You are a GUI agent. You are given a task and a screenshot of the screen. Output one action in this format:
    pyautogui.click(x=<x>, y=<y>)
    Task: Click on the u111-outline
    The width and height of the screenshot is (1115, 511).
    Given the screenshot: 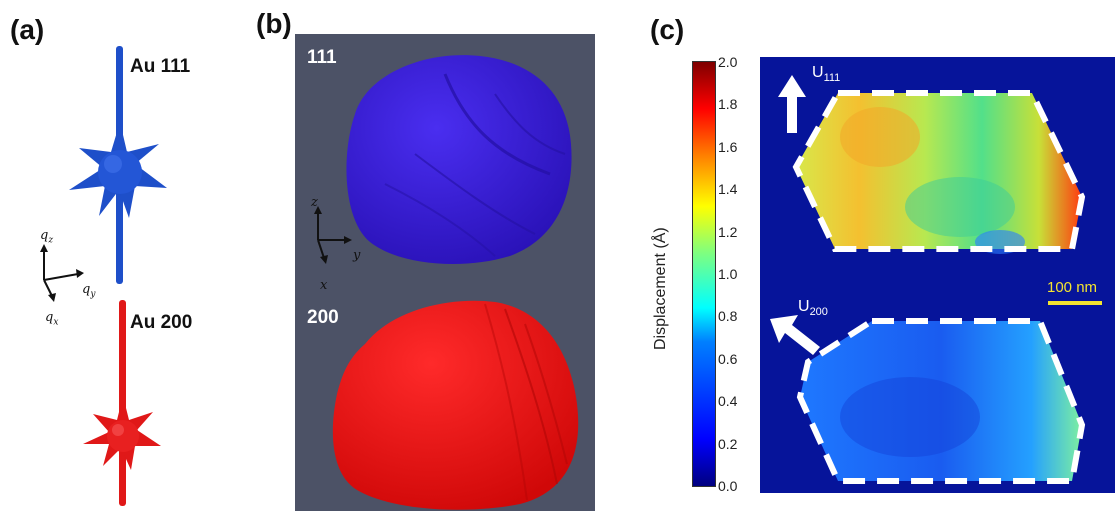 What is the action you would take?
    pyautogui.click(x=939, y=171)
    